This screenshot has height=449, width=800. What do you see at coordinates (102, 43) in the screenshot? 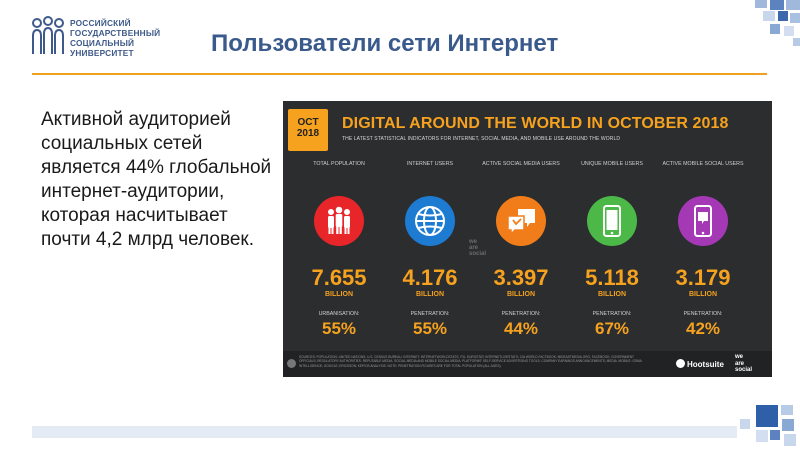
I see `logo-line: СОЦИАЛЬНЫЙ` at bounding box center [102, 43].